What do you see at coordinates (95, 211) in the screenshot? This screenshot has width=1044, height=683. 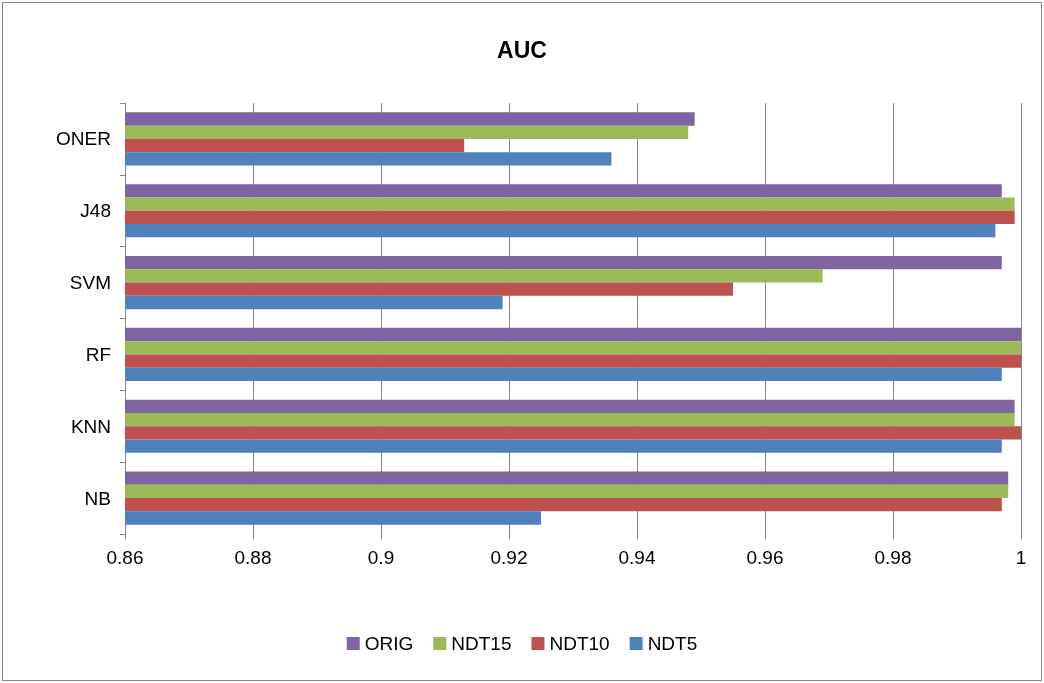 I see `y-tick-label: J48` at bounding box center [95, 211].